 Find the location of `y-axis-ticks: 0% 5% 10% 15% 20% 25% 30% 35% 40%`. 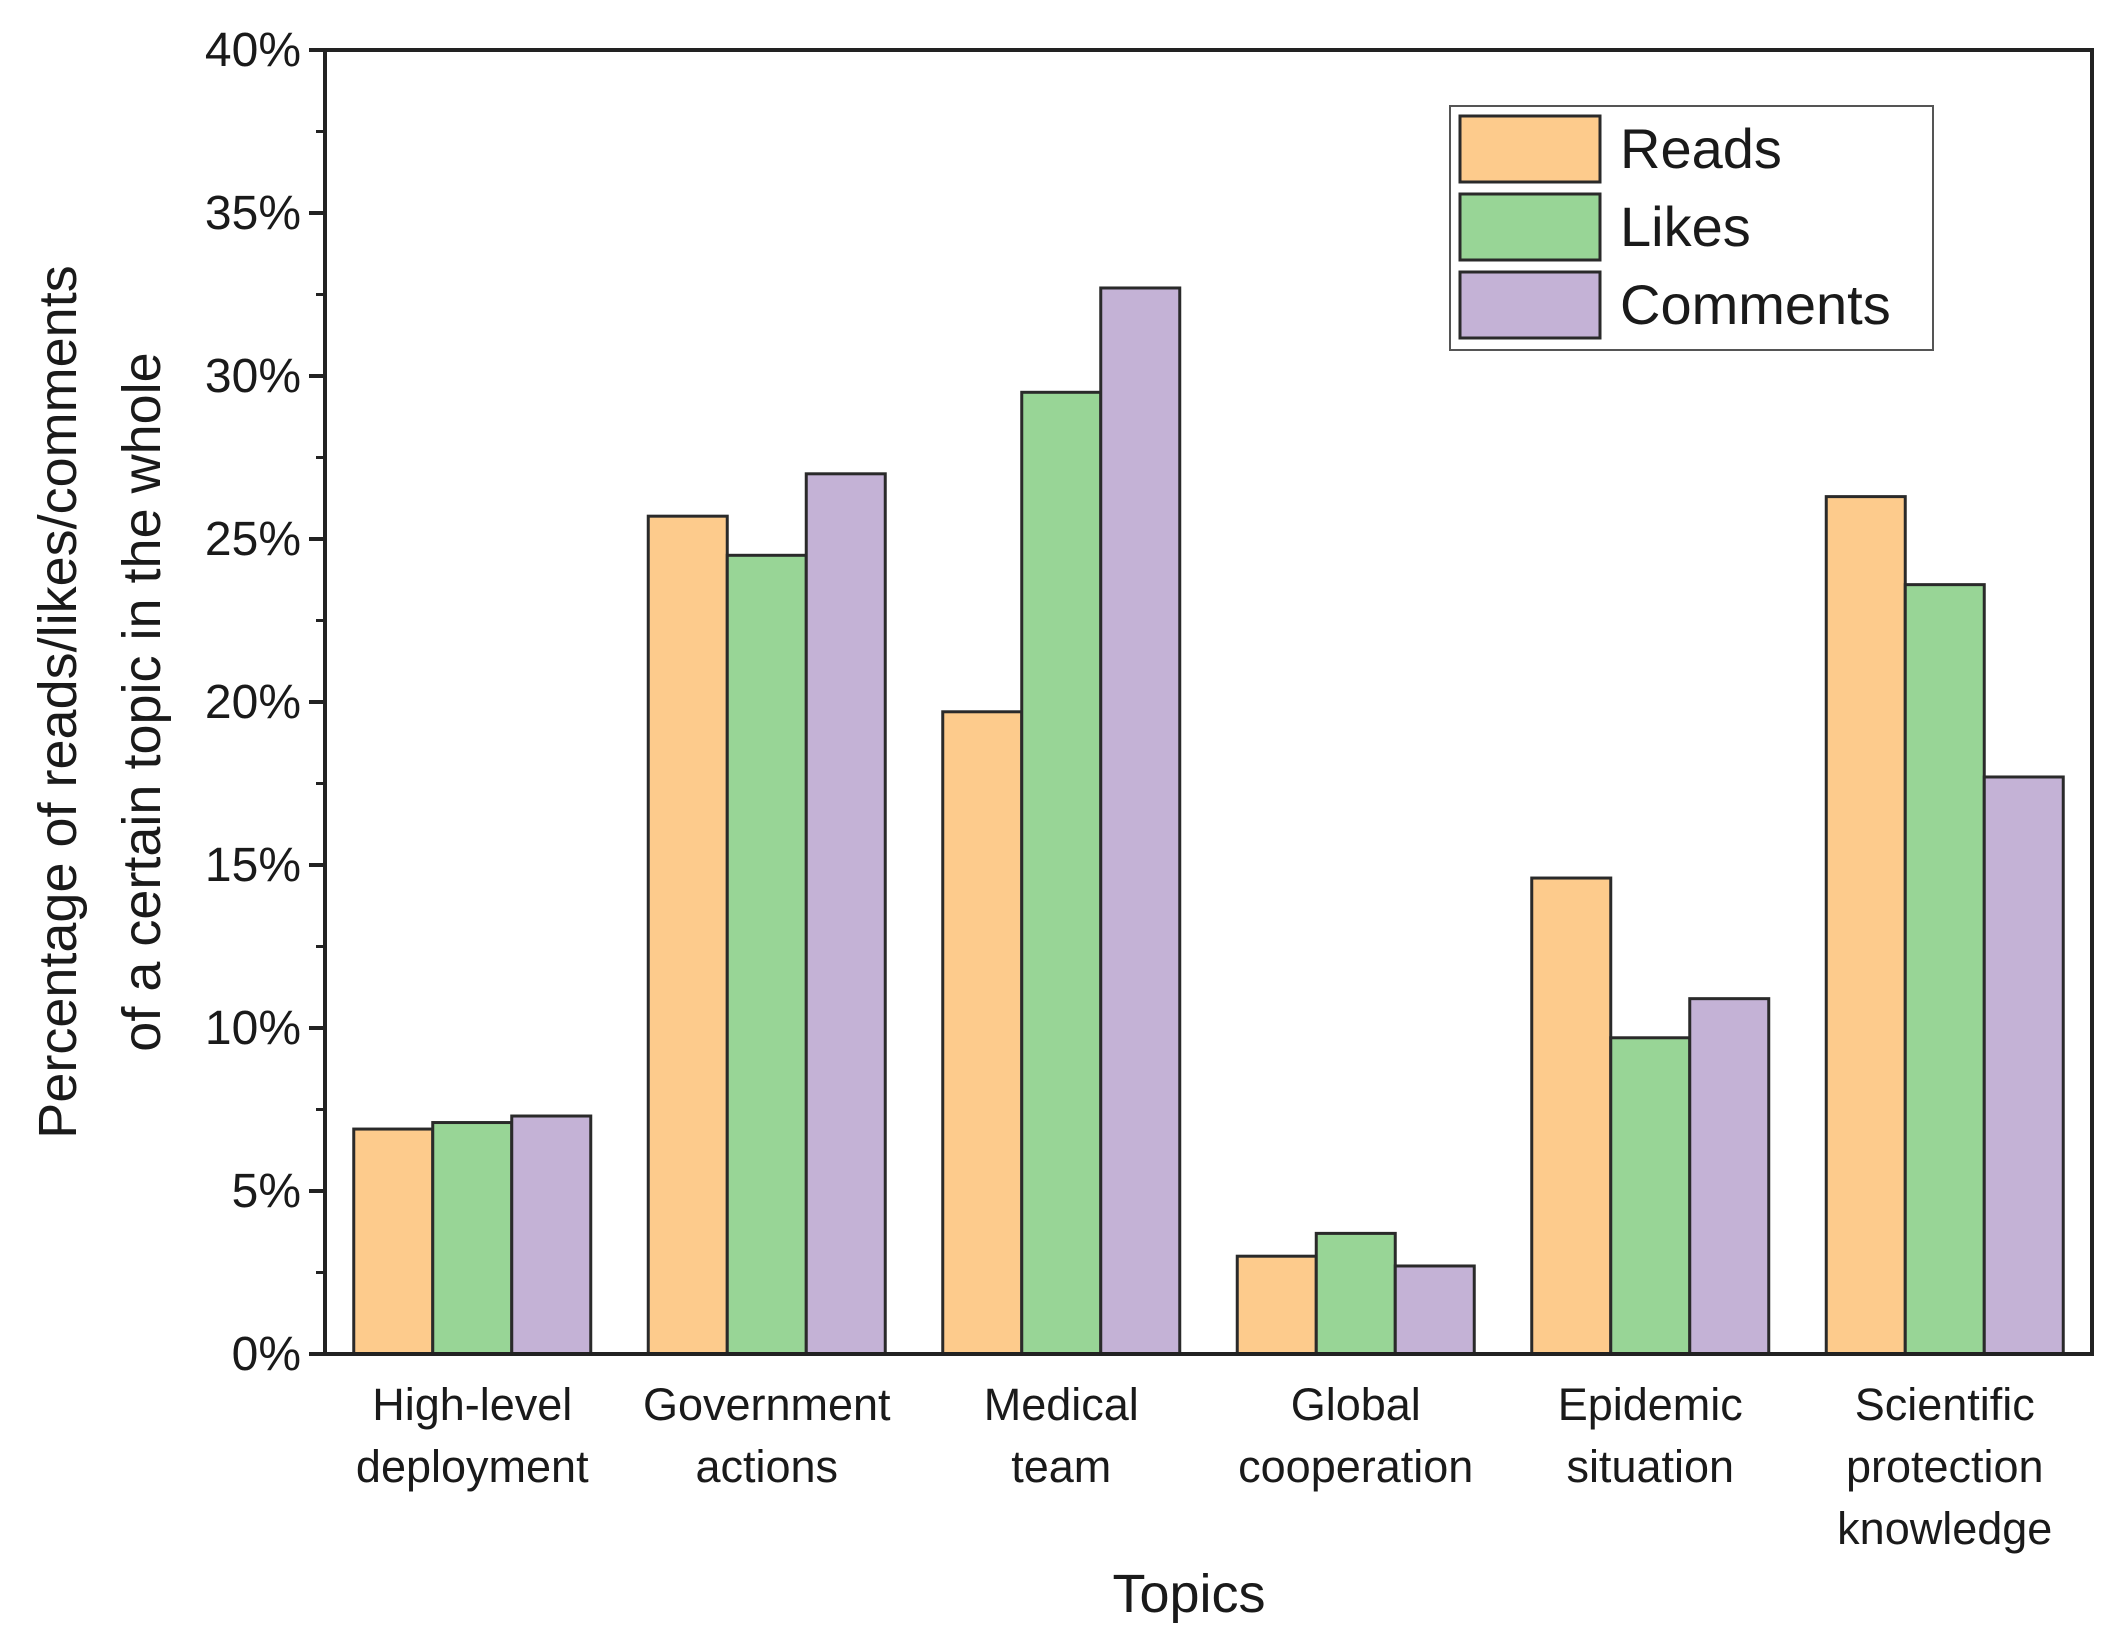

y-axis-ticks: 0% 5% 10% 15% 20% 25% 30% 35% 40% is located at coordinates (265, 702).